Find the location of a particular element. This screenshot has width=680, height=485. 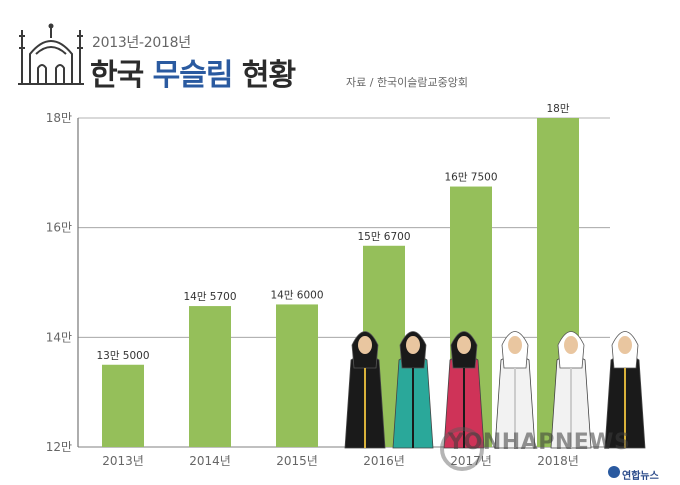

data-label: 13만 5000 is located at coordinates (122, 356).